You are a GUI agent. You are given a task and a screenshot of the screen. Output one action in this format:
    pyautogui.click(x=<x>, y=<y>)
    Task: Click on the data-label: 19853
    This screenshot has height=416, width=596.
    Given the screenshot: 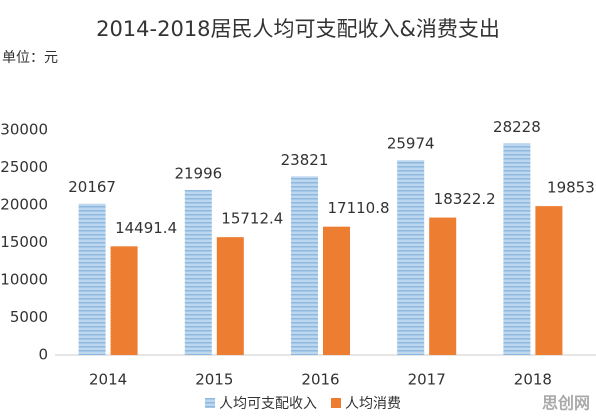 What is the action you would take?
    pyautogui.click(x=571, y=188)
    